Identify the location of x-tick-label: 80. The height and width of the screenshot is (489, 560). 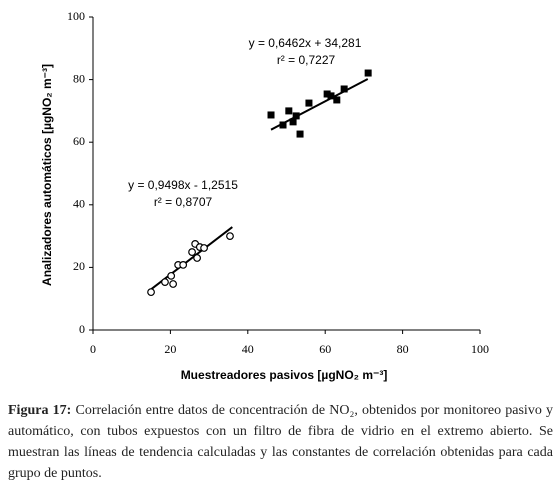
(403, 349).